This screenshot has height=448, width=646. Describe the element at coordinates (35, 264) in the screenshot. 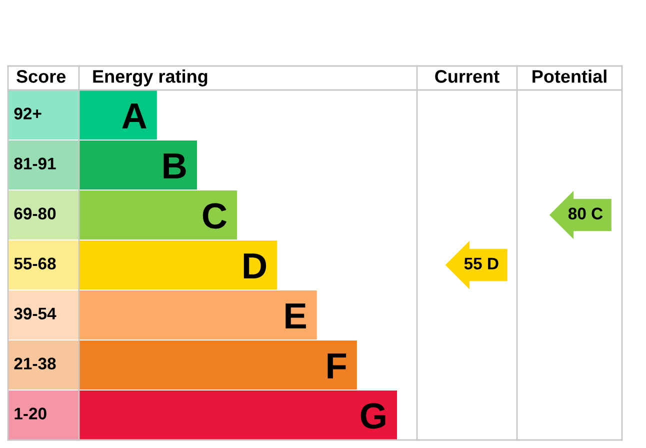

I see `text: 55-68` at that location.